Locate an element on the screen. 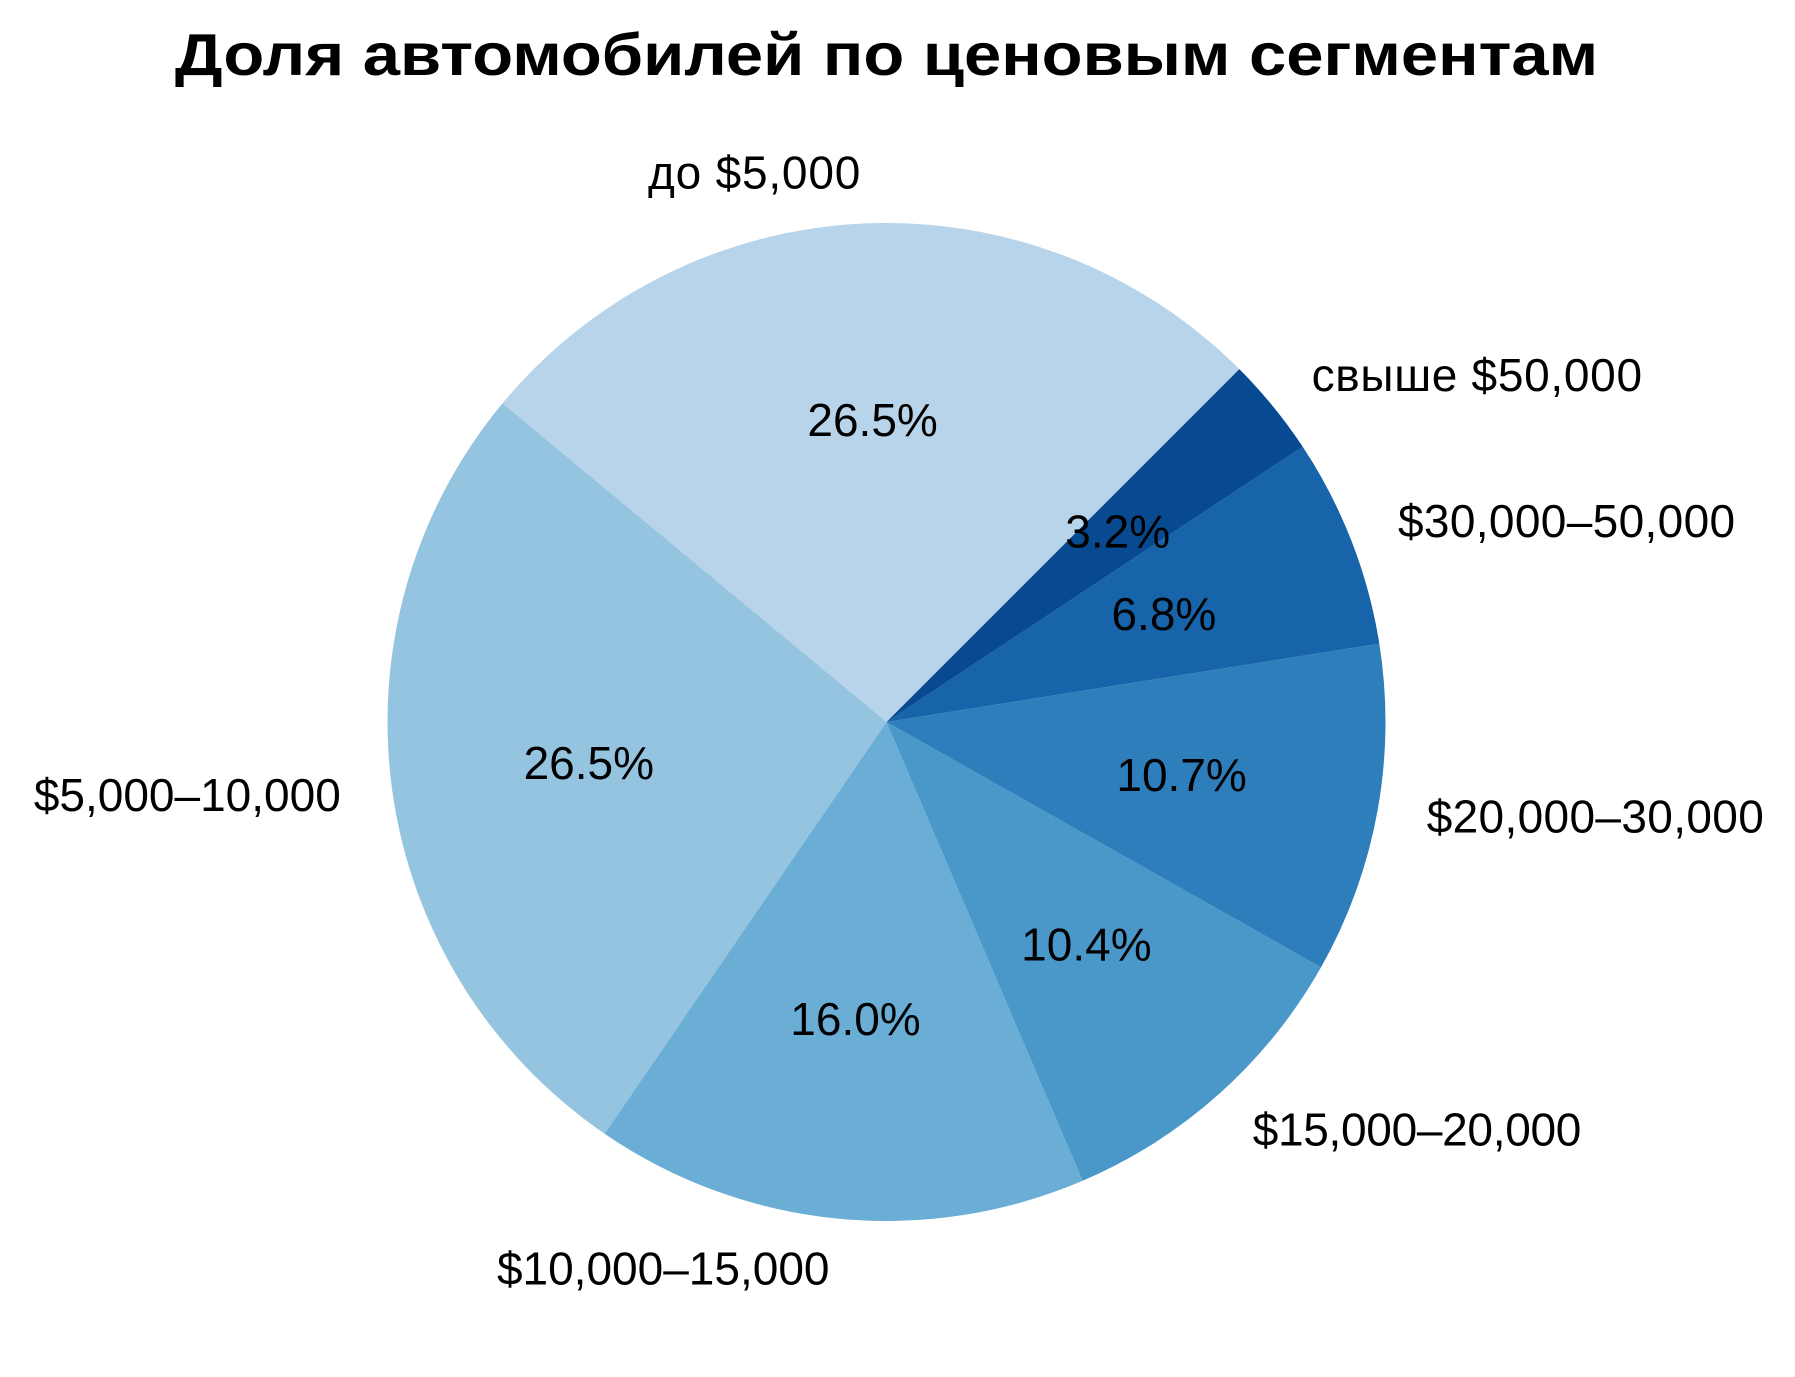  svg-text: свыше $50,000 is located at coordinates (1477, 375).